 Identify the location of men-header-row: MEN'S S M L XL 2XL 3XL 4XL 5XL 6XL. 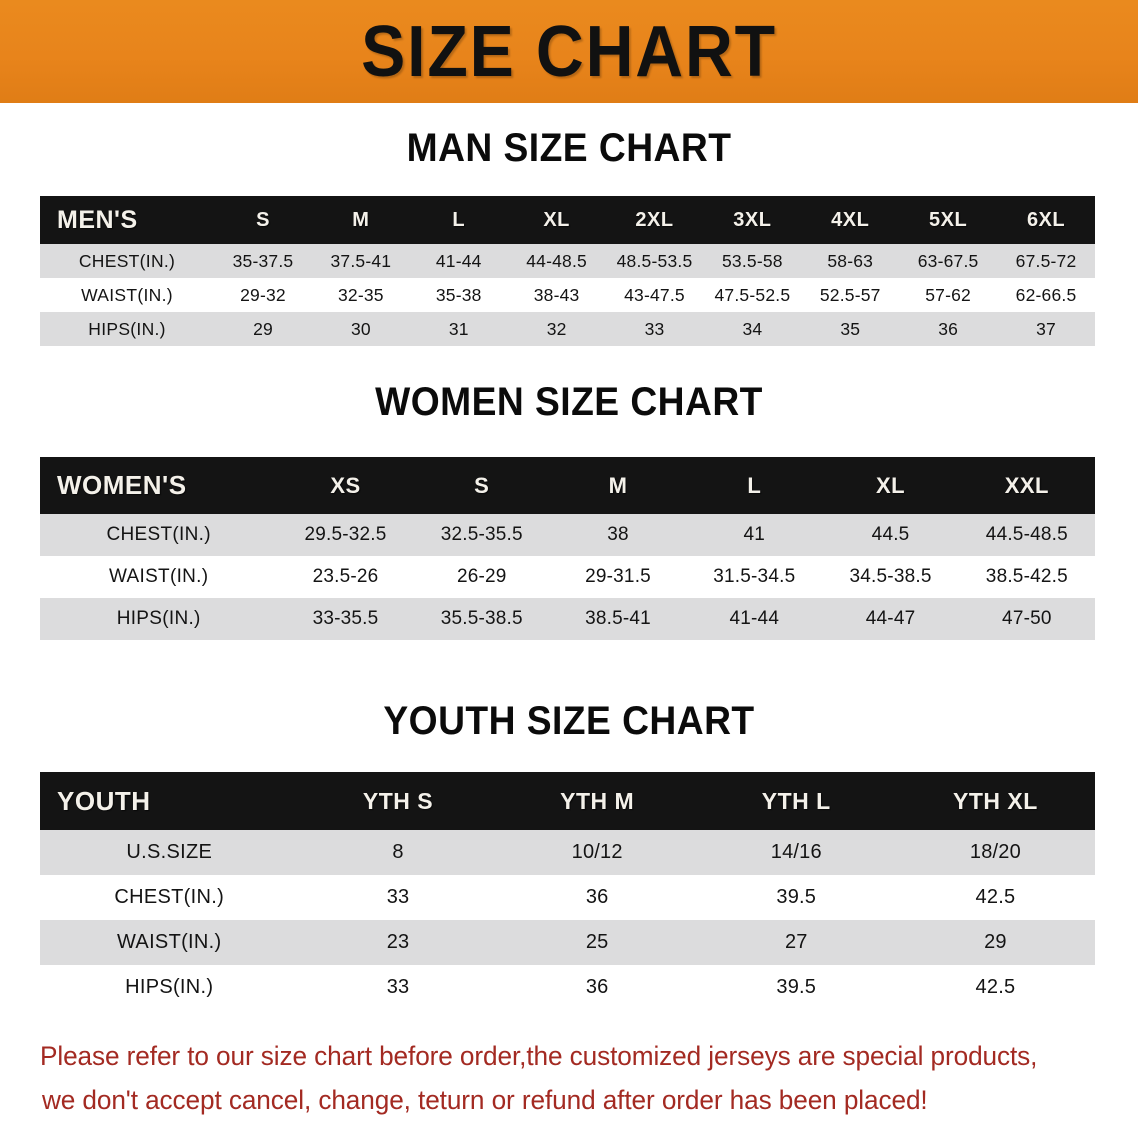
(567, 220).